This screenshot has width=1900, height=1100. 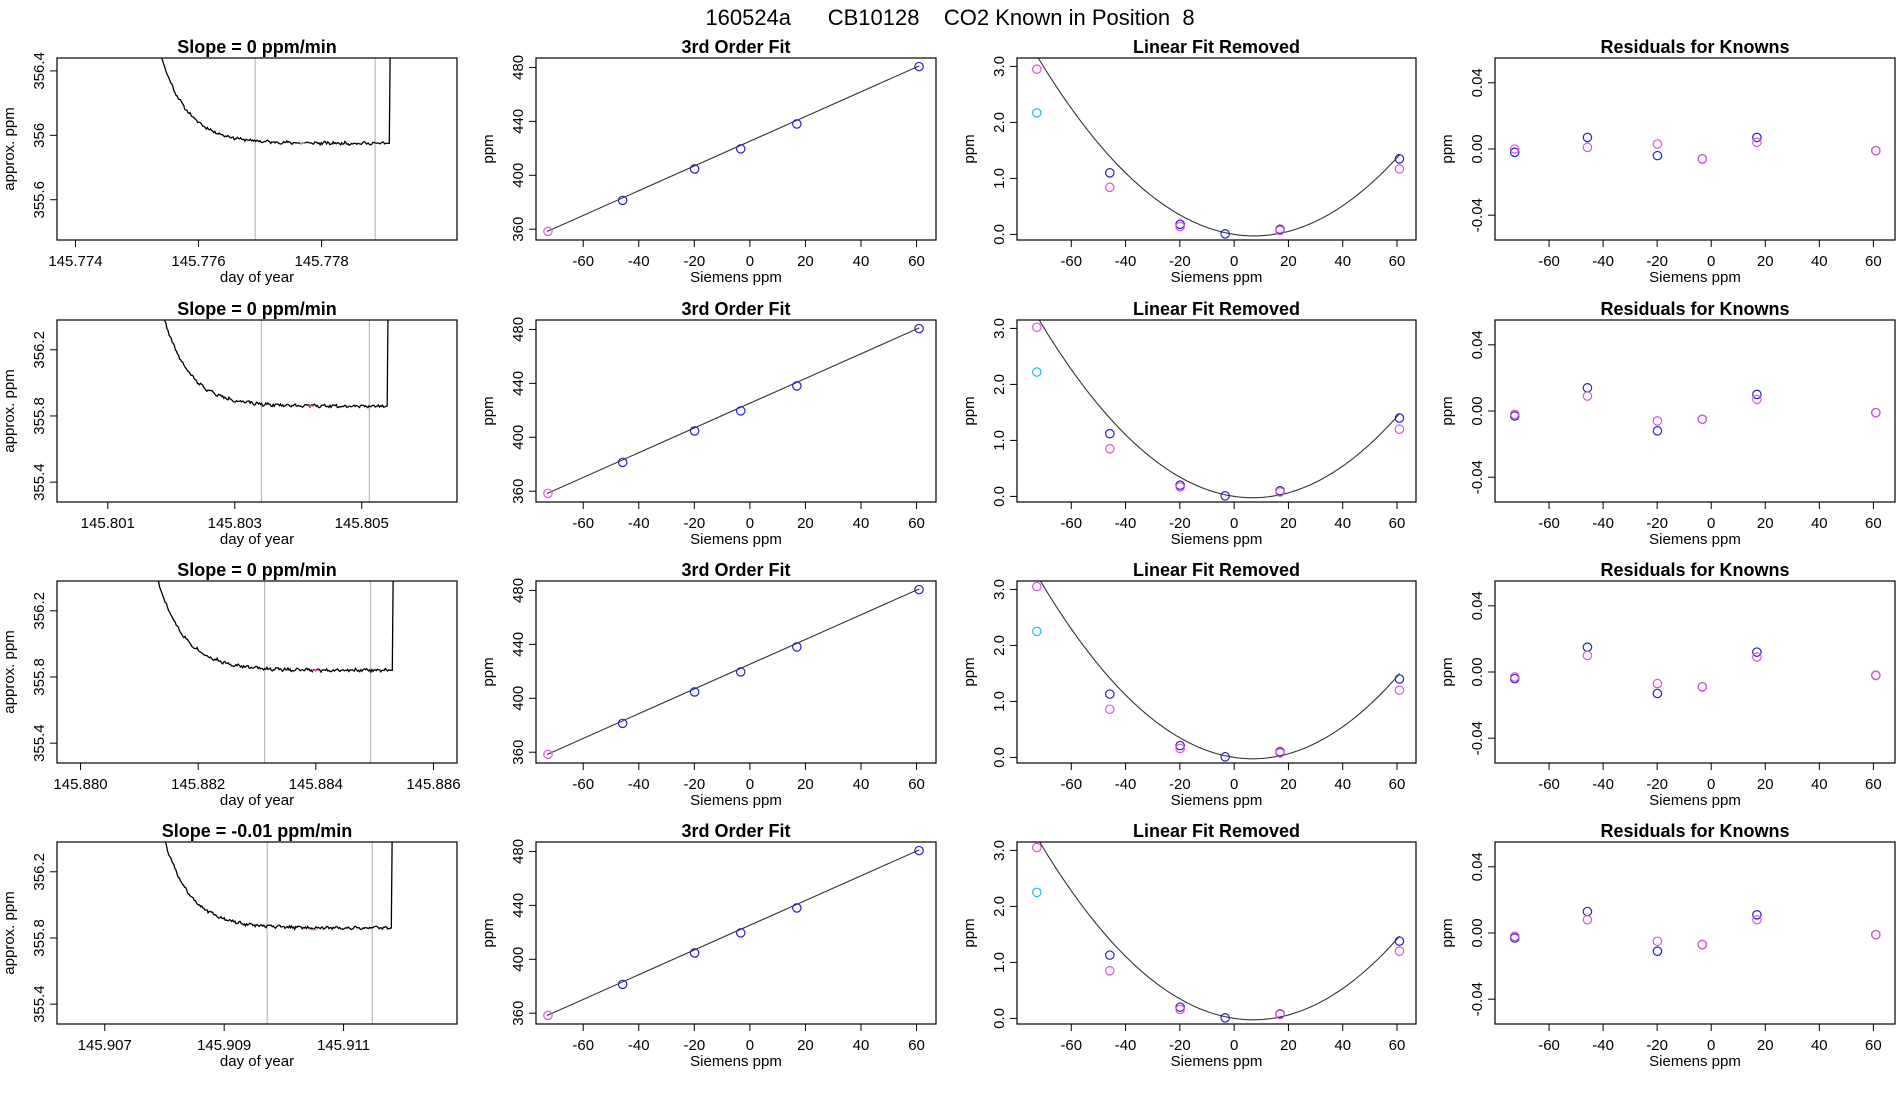 What do you see at coordinates (39, 677) in the screenshot?
I see `y-tick-label: 355.8` at bounding box center [39, 677].